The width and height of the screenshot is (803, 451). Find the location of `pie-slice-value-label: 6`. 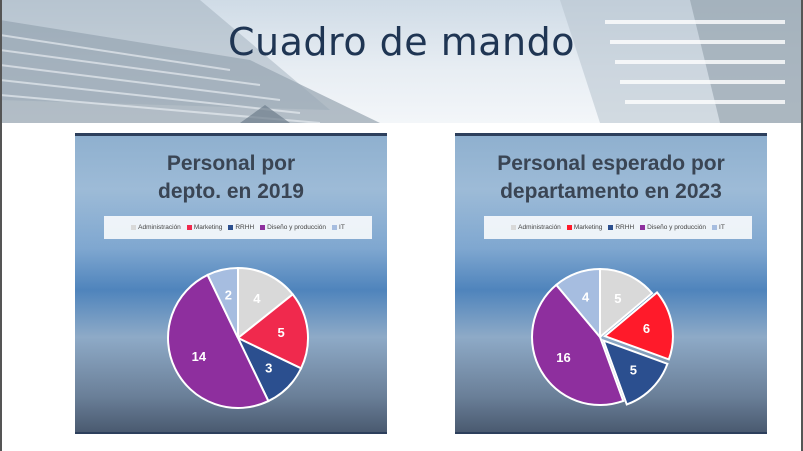

pie-slice-value-label: 6 is located at coordinates (646, 328).